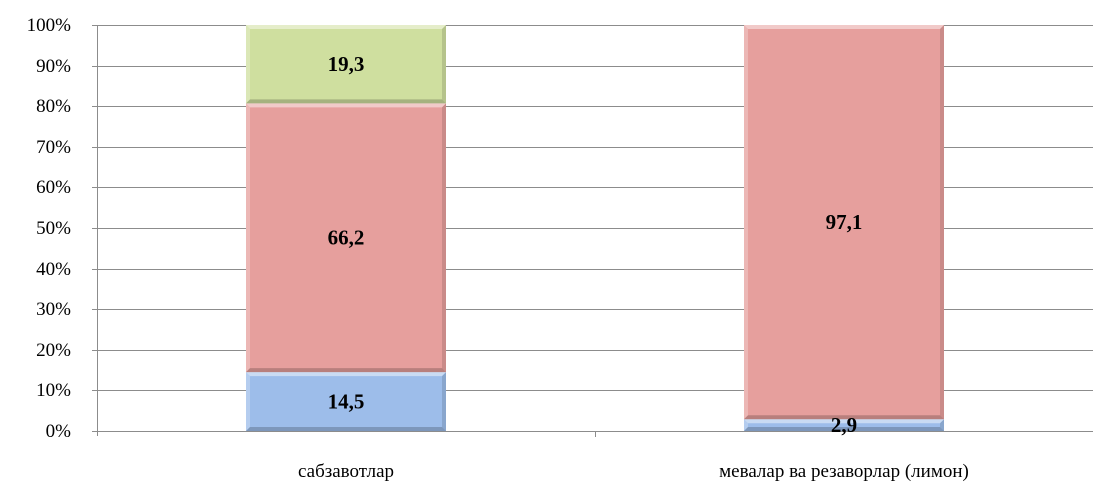 The image size is (1093, 484). I want to click on data-label: 14,5, so click(346, 402).